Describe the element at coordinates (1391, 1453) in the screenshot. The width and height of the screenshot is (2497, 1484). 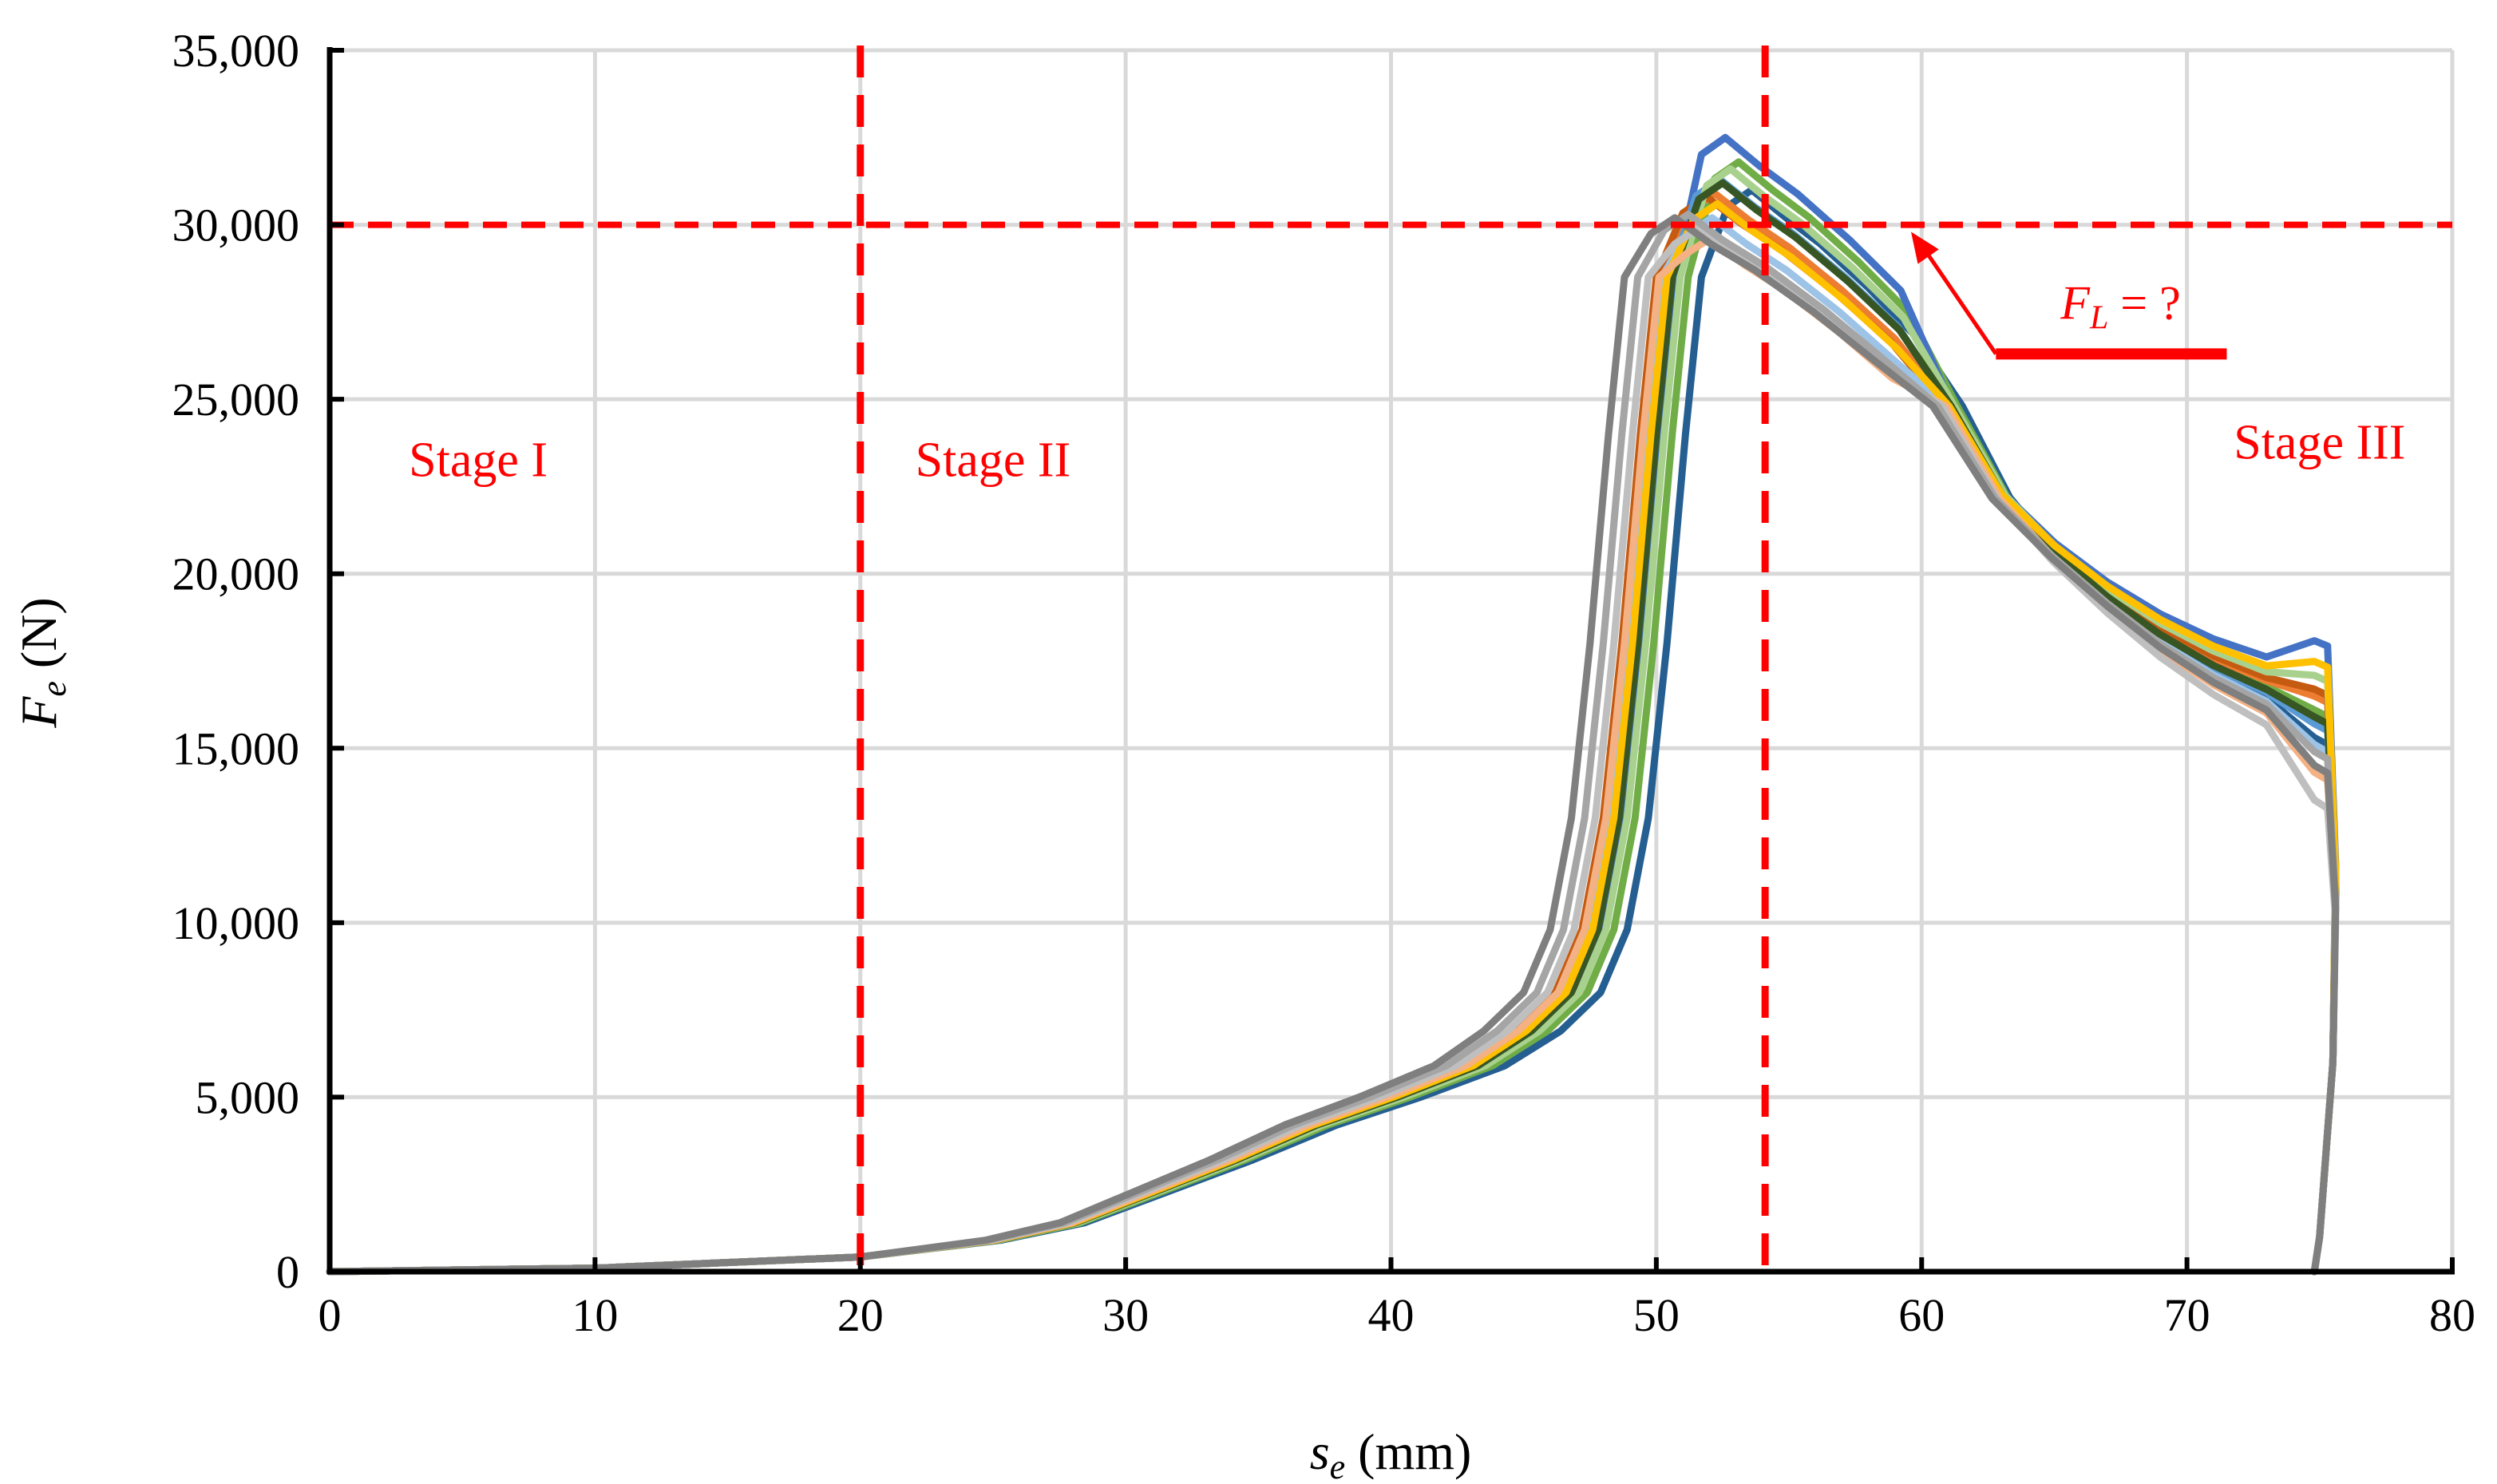
I see `x-axis-title: se (mm)` at that location.